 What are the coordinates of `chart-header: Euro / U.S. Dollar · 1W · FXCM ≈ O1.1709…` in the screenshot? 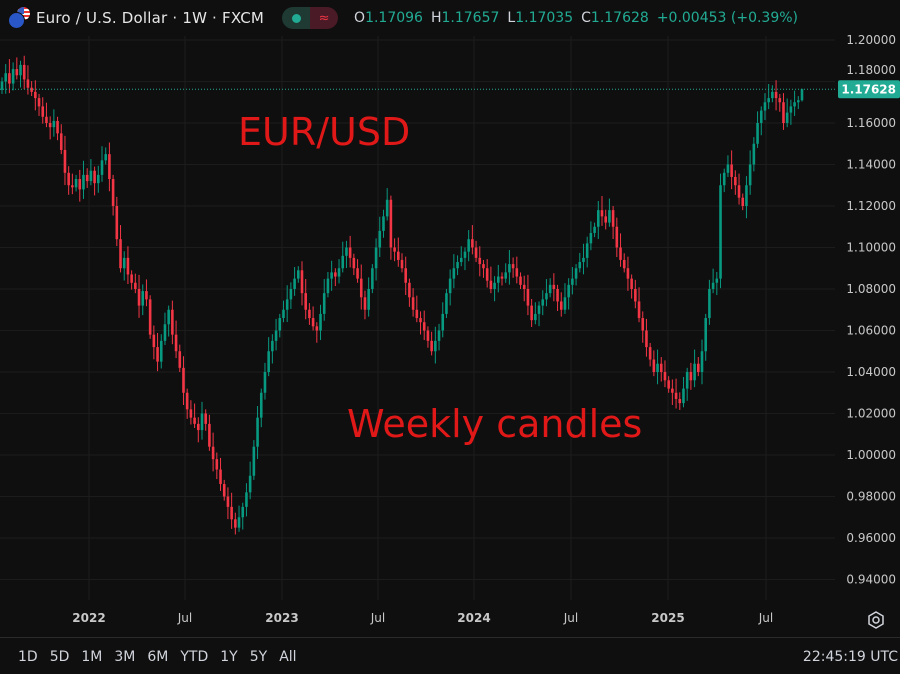 It's located at (450, 18).